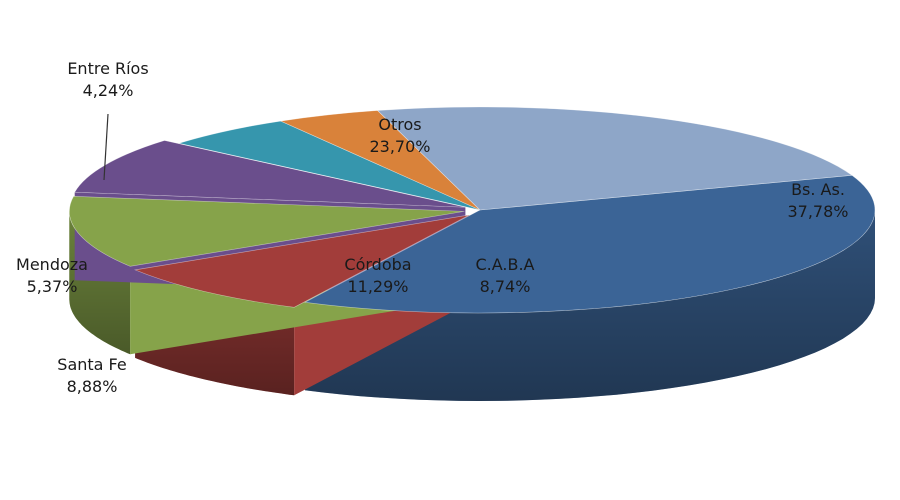 This screenshot has height=500, width=900. Describe the element at coordinates (399, 146) in the screenshot. I see `label-value-otros: 23,70%` at that location.